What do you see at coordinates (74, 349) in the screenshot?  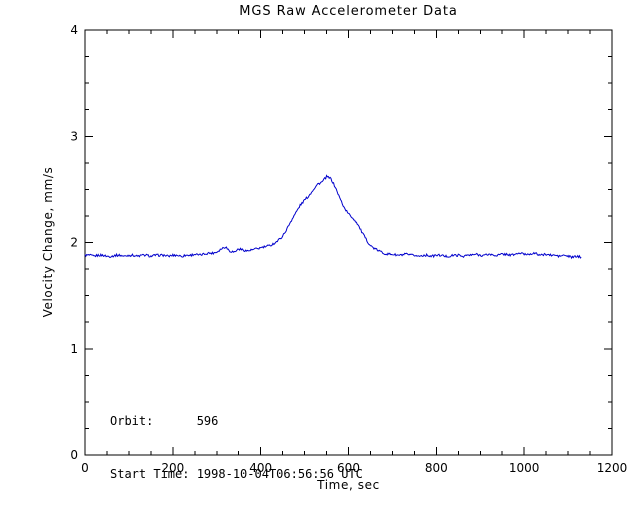 I see `y-tick-label: 1` at bounding box center [74, 349].